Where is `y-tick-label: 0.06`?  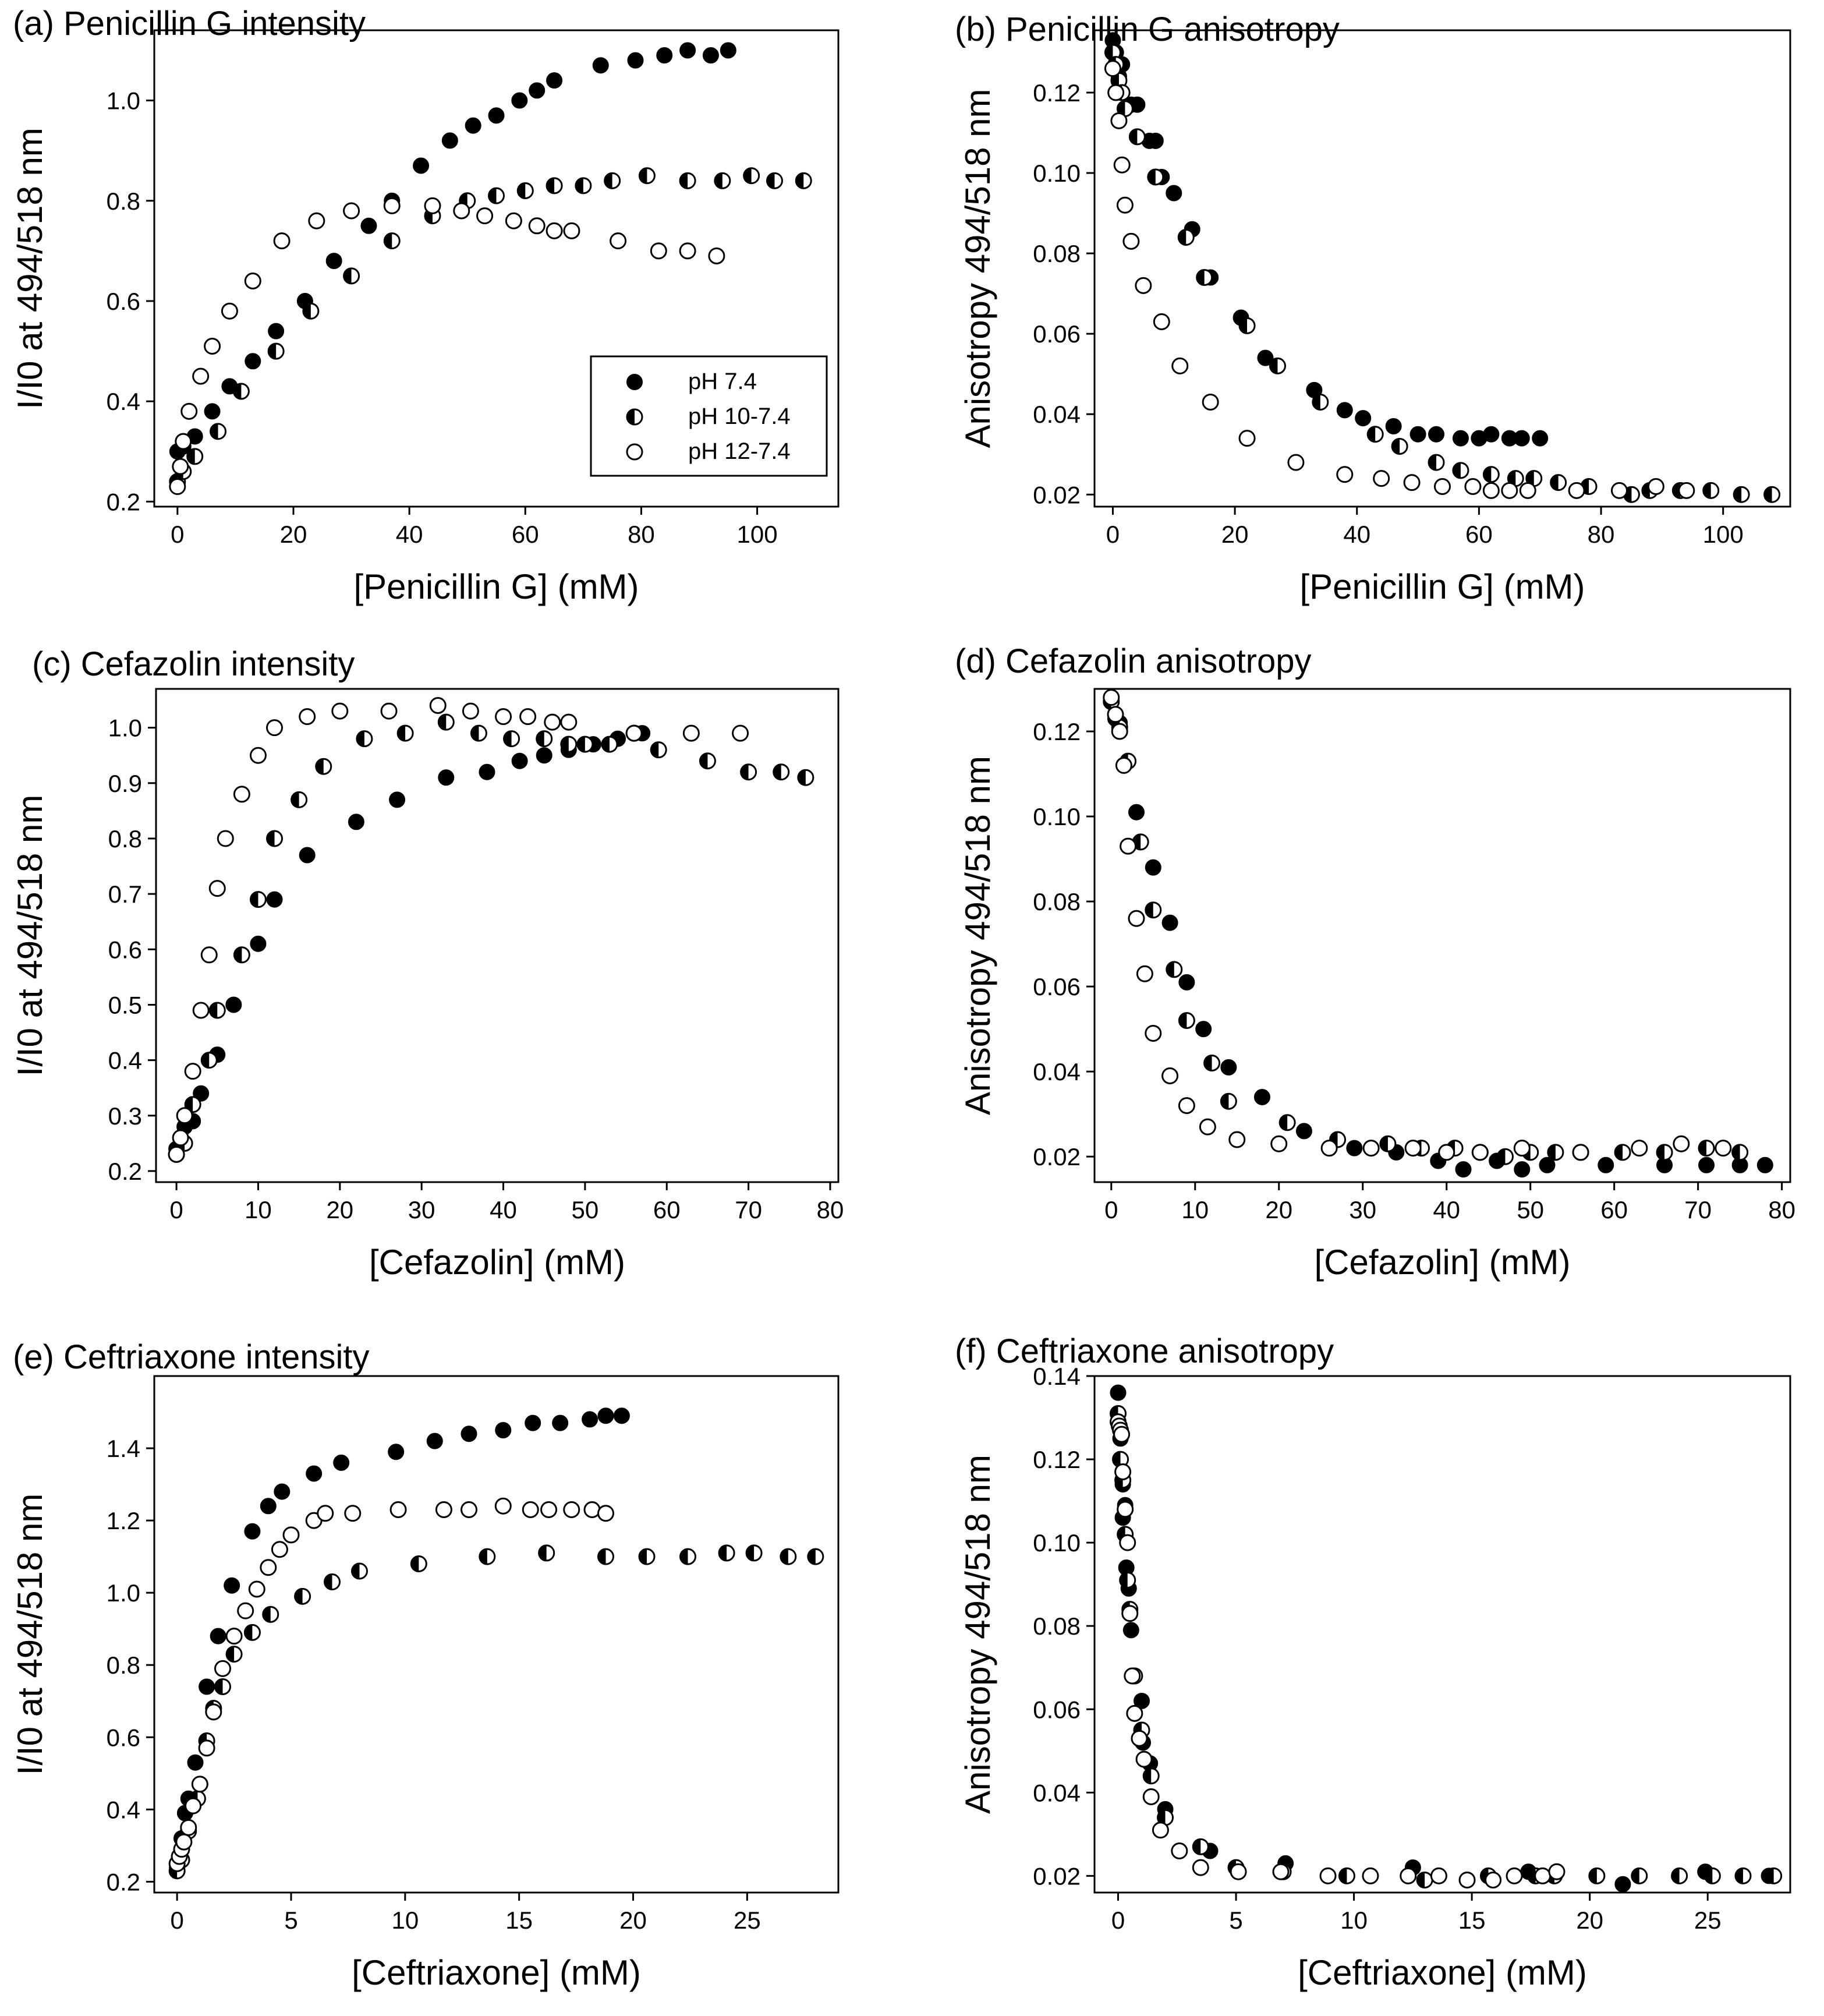
y-tick-label: 0.06 is located at coordinates (1057, 1709).